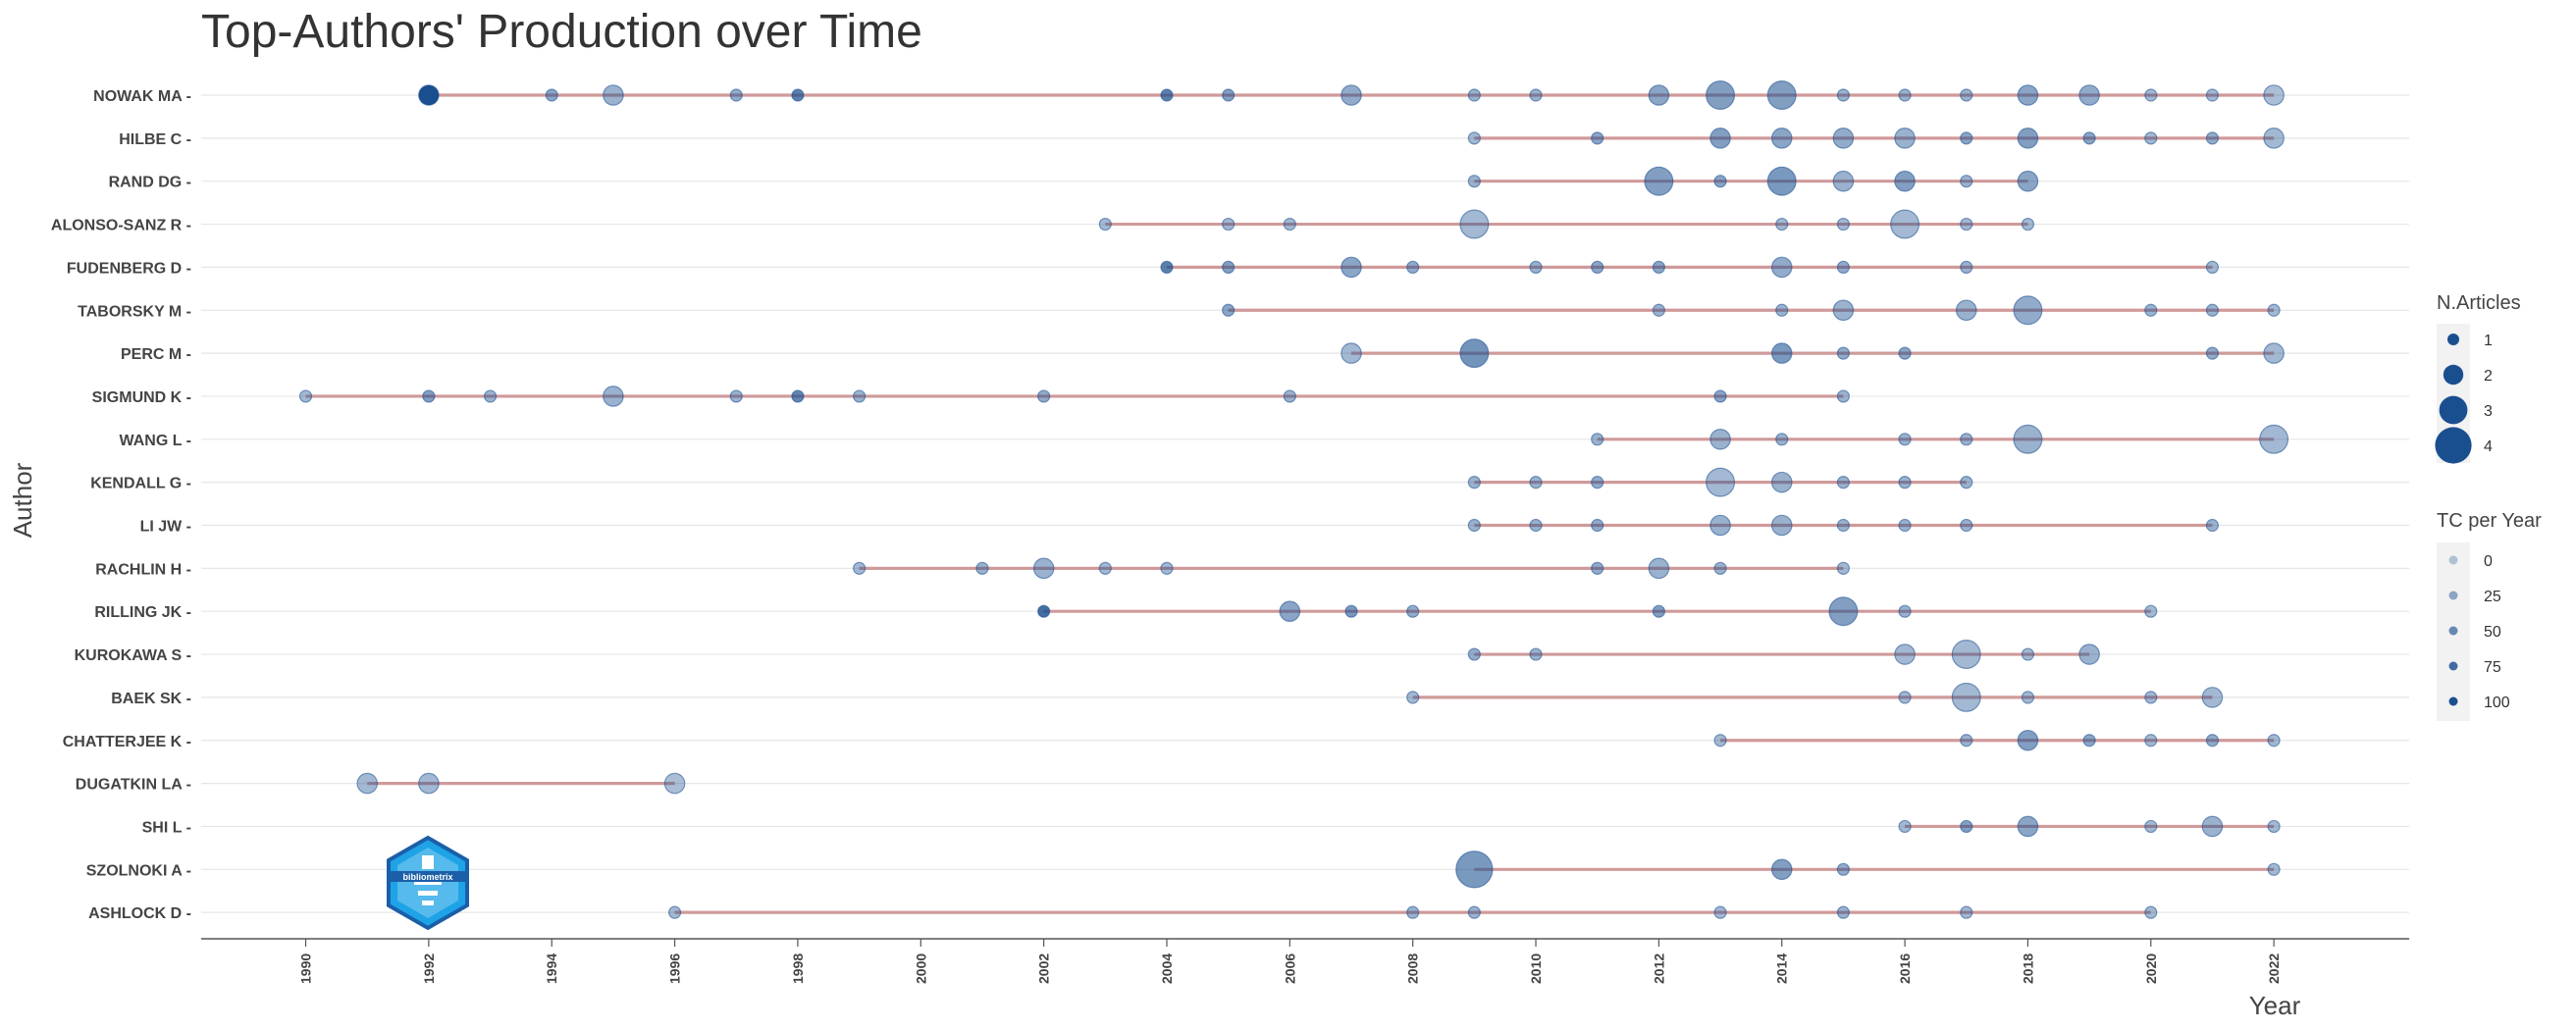 This screenshot has height=1030, width=2576. What do you see at coordinates (2488, 561) in the screenshot?
I see `legend-tc-label: 0` at bounding box center [2488, 561].